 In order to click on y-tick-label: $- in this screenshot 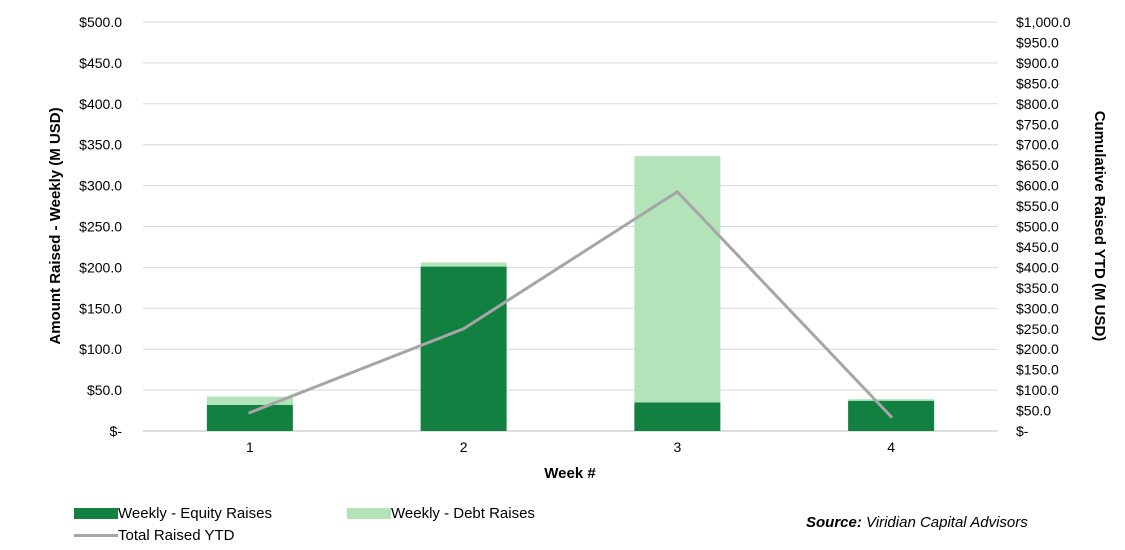, I will do `click(116, 431)`.